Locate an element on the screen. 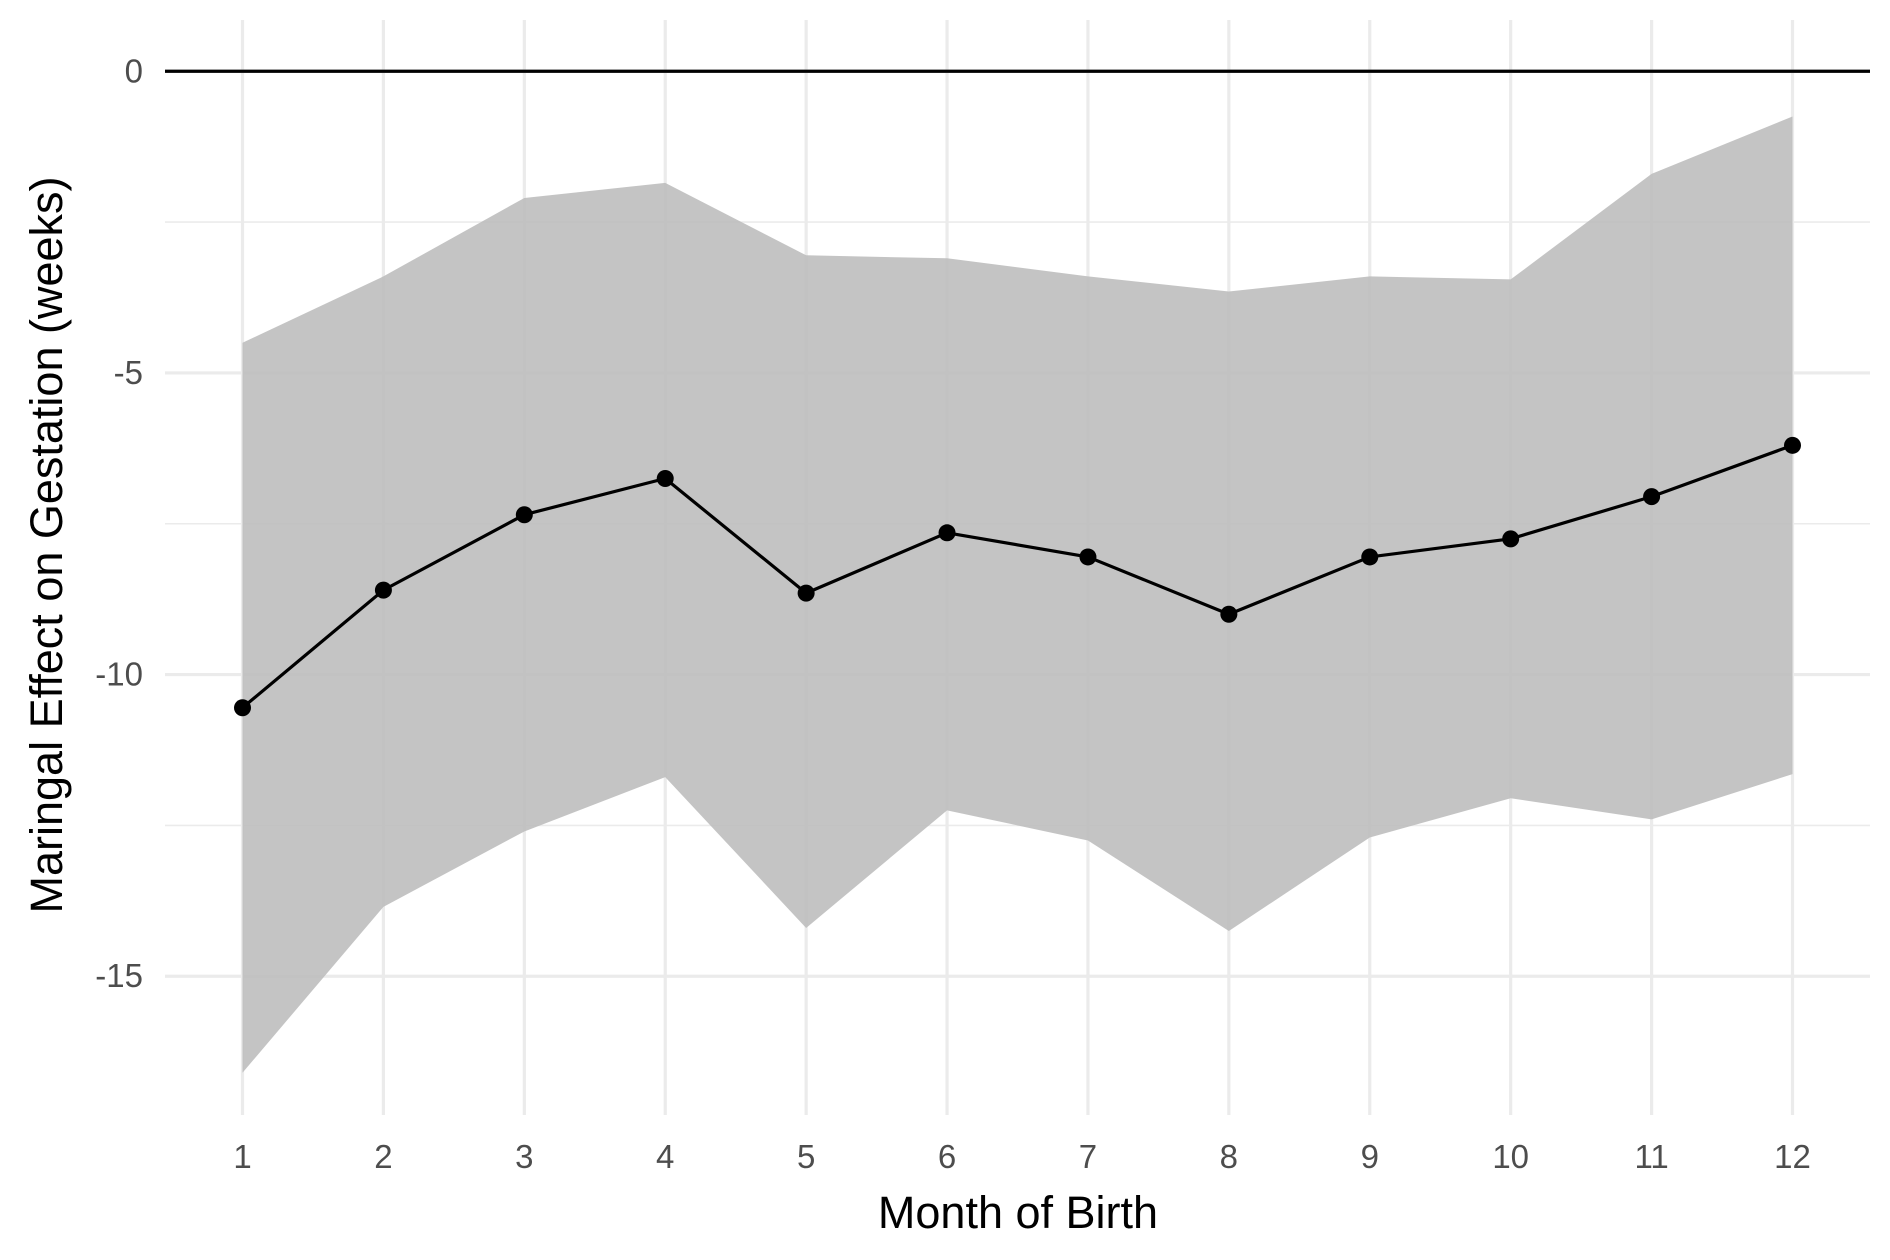 The image size is (1890, 1260). x-tick-label: 10 is located at coordinates (1510, 1156).